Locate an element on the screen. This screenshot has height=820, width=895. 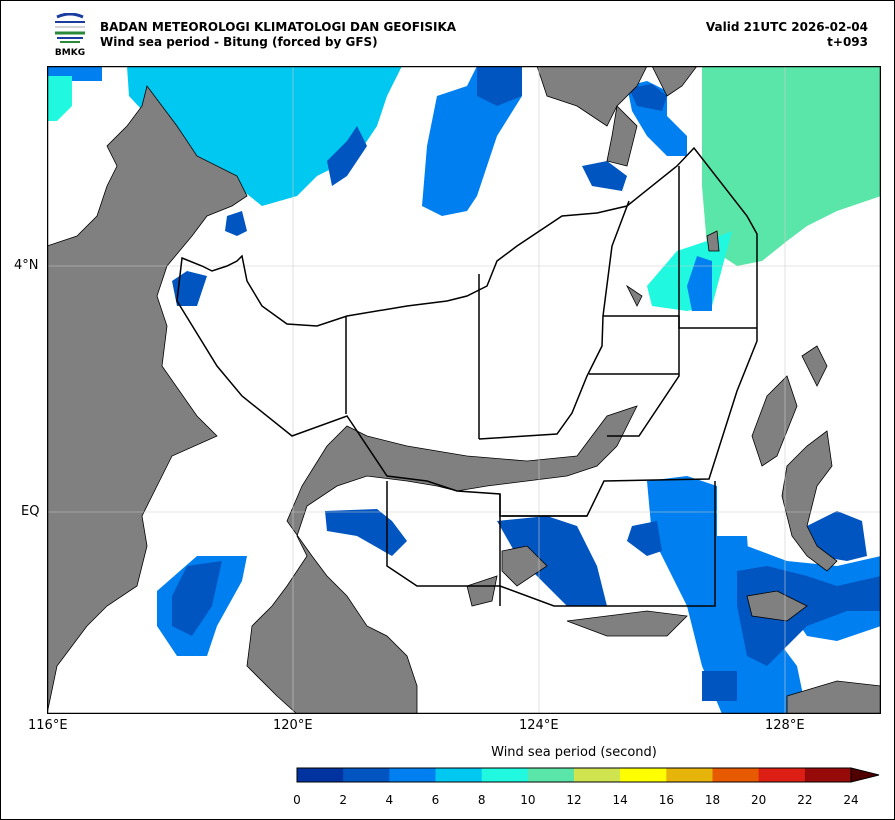
lat-label: EQ is located at coordinates (30, 511).